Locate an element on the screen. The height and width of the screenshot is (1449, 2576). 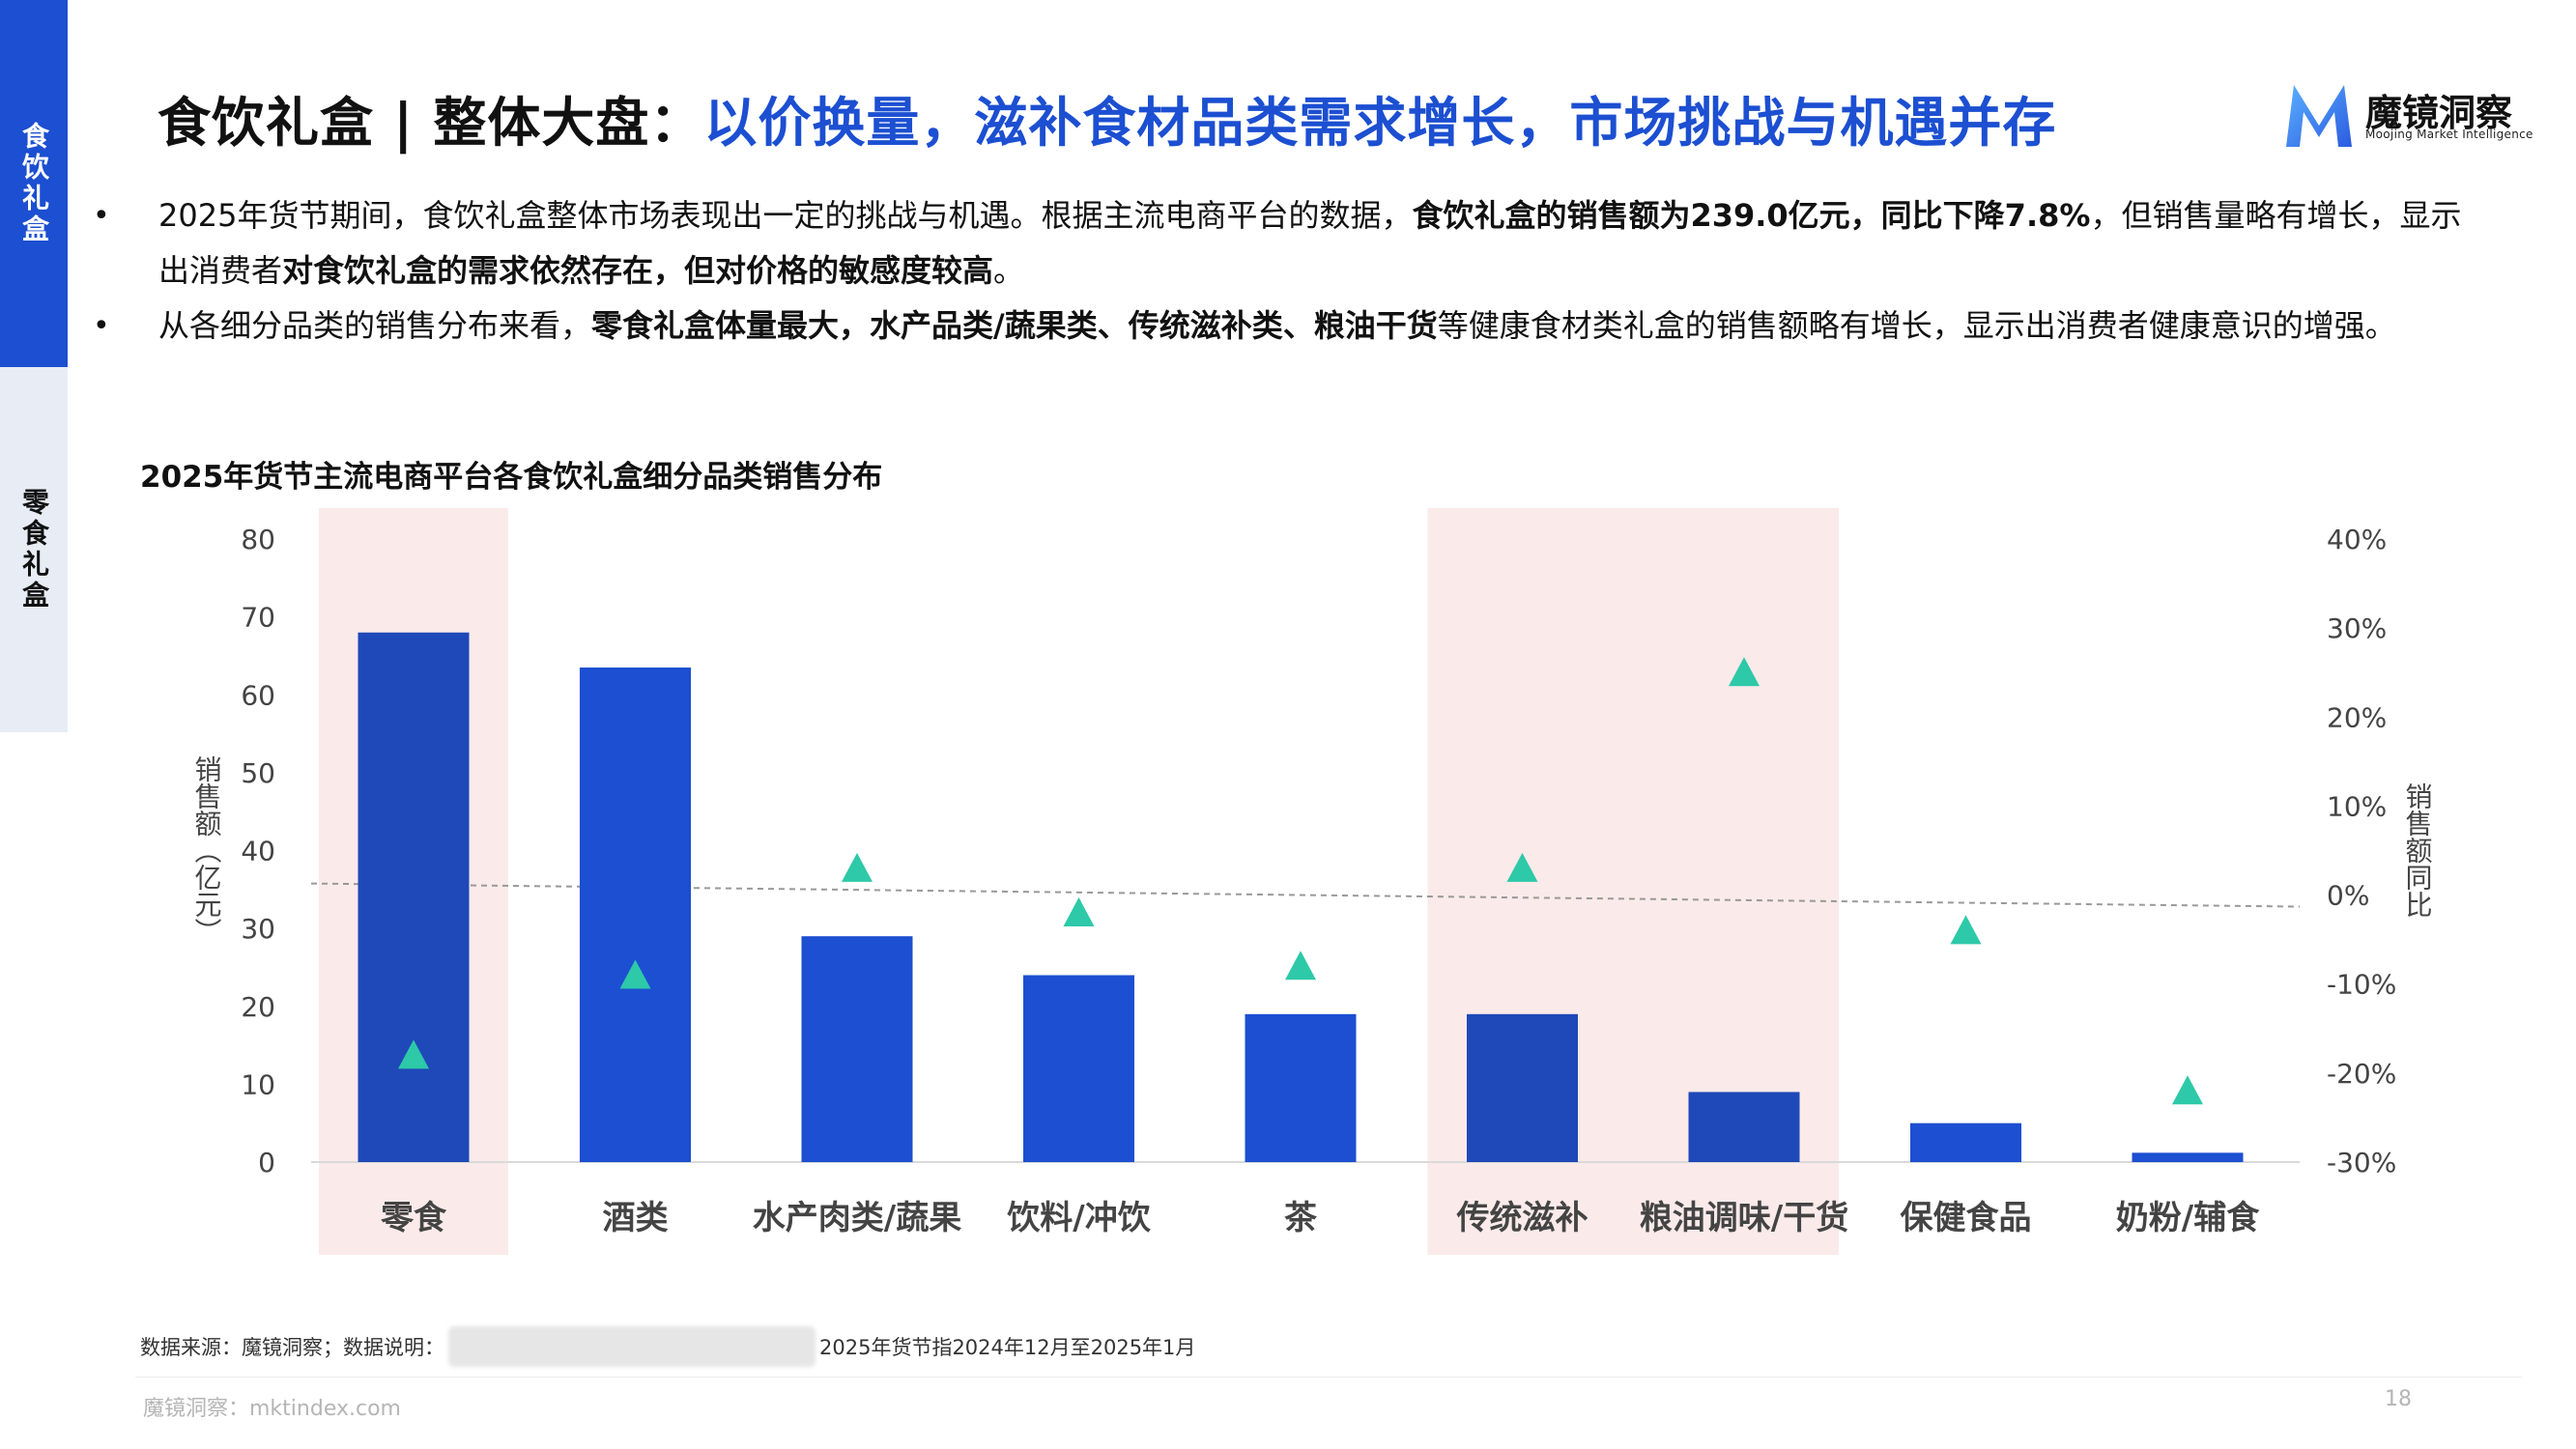
left-axis-tick-label: 0 is located at coordinates (266, 1163).